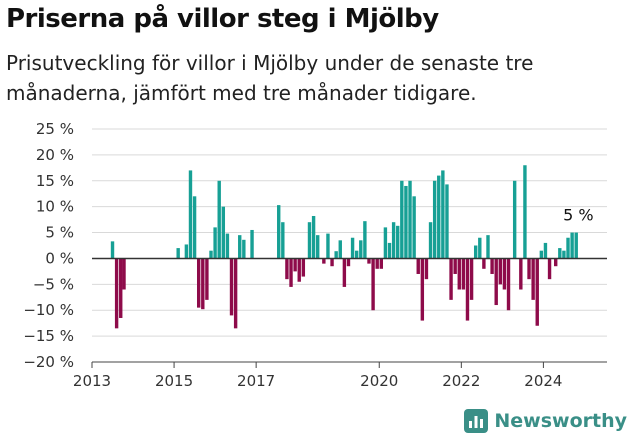 This screenshot has height=439, width=631. Describe the element at coordinates (461, 381) in the screenshot. I see `x-tick-label: 2022` at that location.